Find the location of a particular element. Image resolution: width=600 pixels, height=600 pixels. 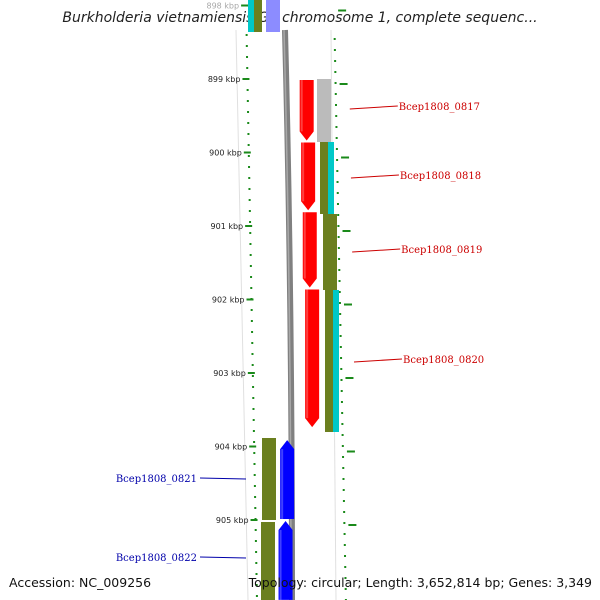

ruler-tick-label: 902 kbp is located at coordinates (228, 300).